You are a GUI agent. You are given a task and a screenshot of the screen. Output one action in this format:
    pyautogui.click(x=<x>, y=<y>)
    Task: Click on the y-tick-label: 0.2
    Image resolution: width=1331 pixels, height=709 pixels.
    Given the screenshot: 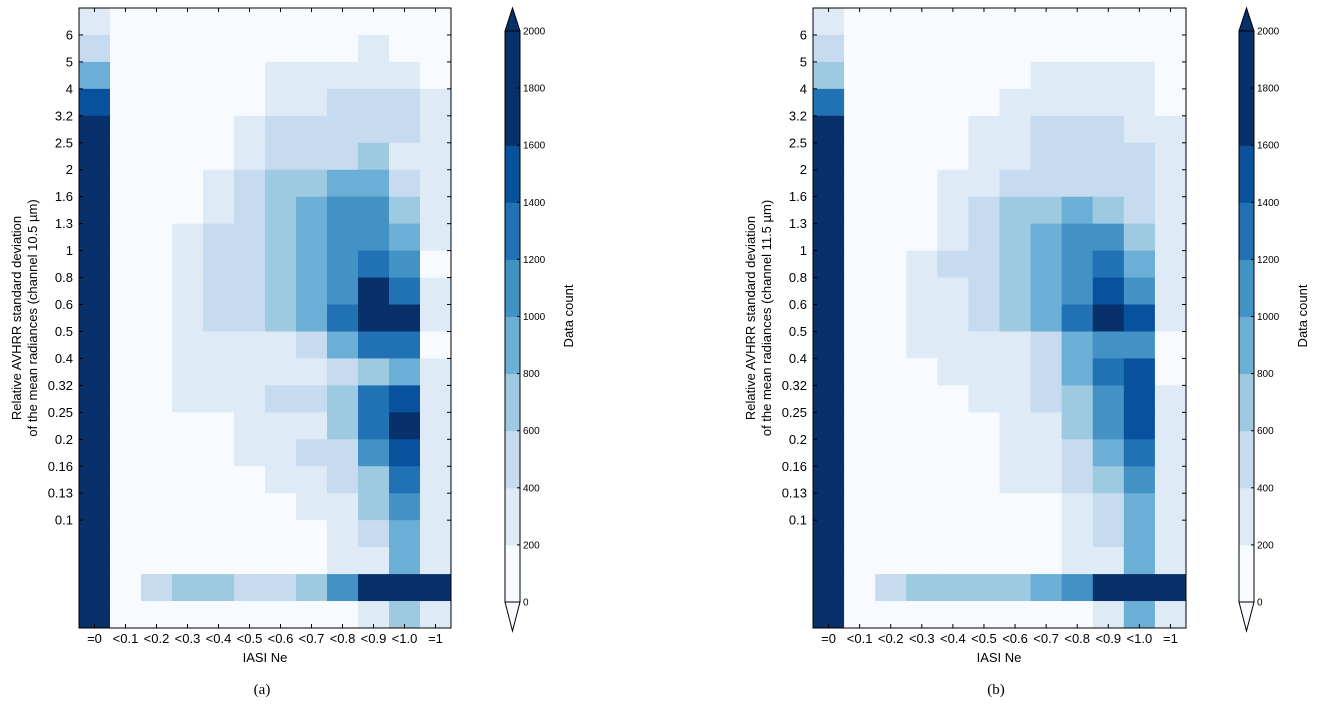 What is the action you would take?
    pyautogui.click(x=64, y=439)
    